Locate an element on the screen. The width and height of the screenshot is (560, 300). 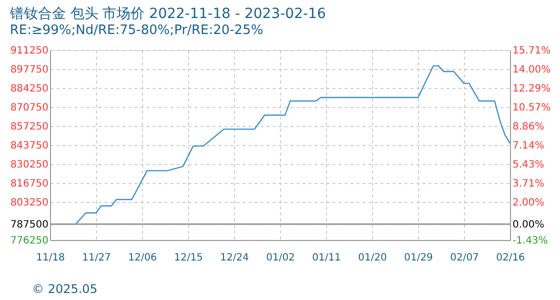
x-tick-label: 01/20 is located at coordinates (372, 258).